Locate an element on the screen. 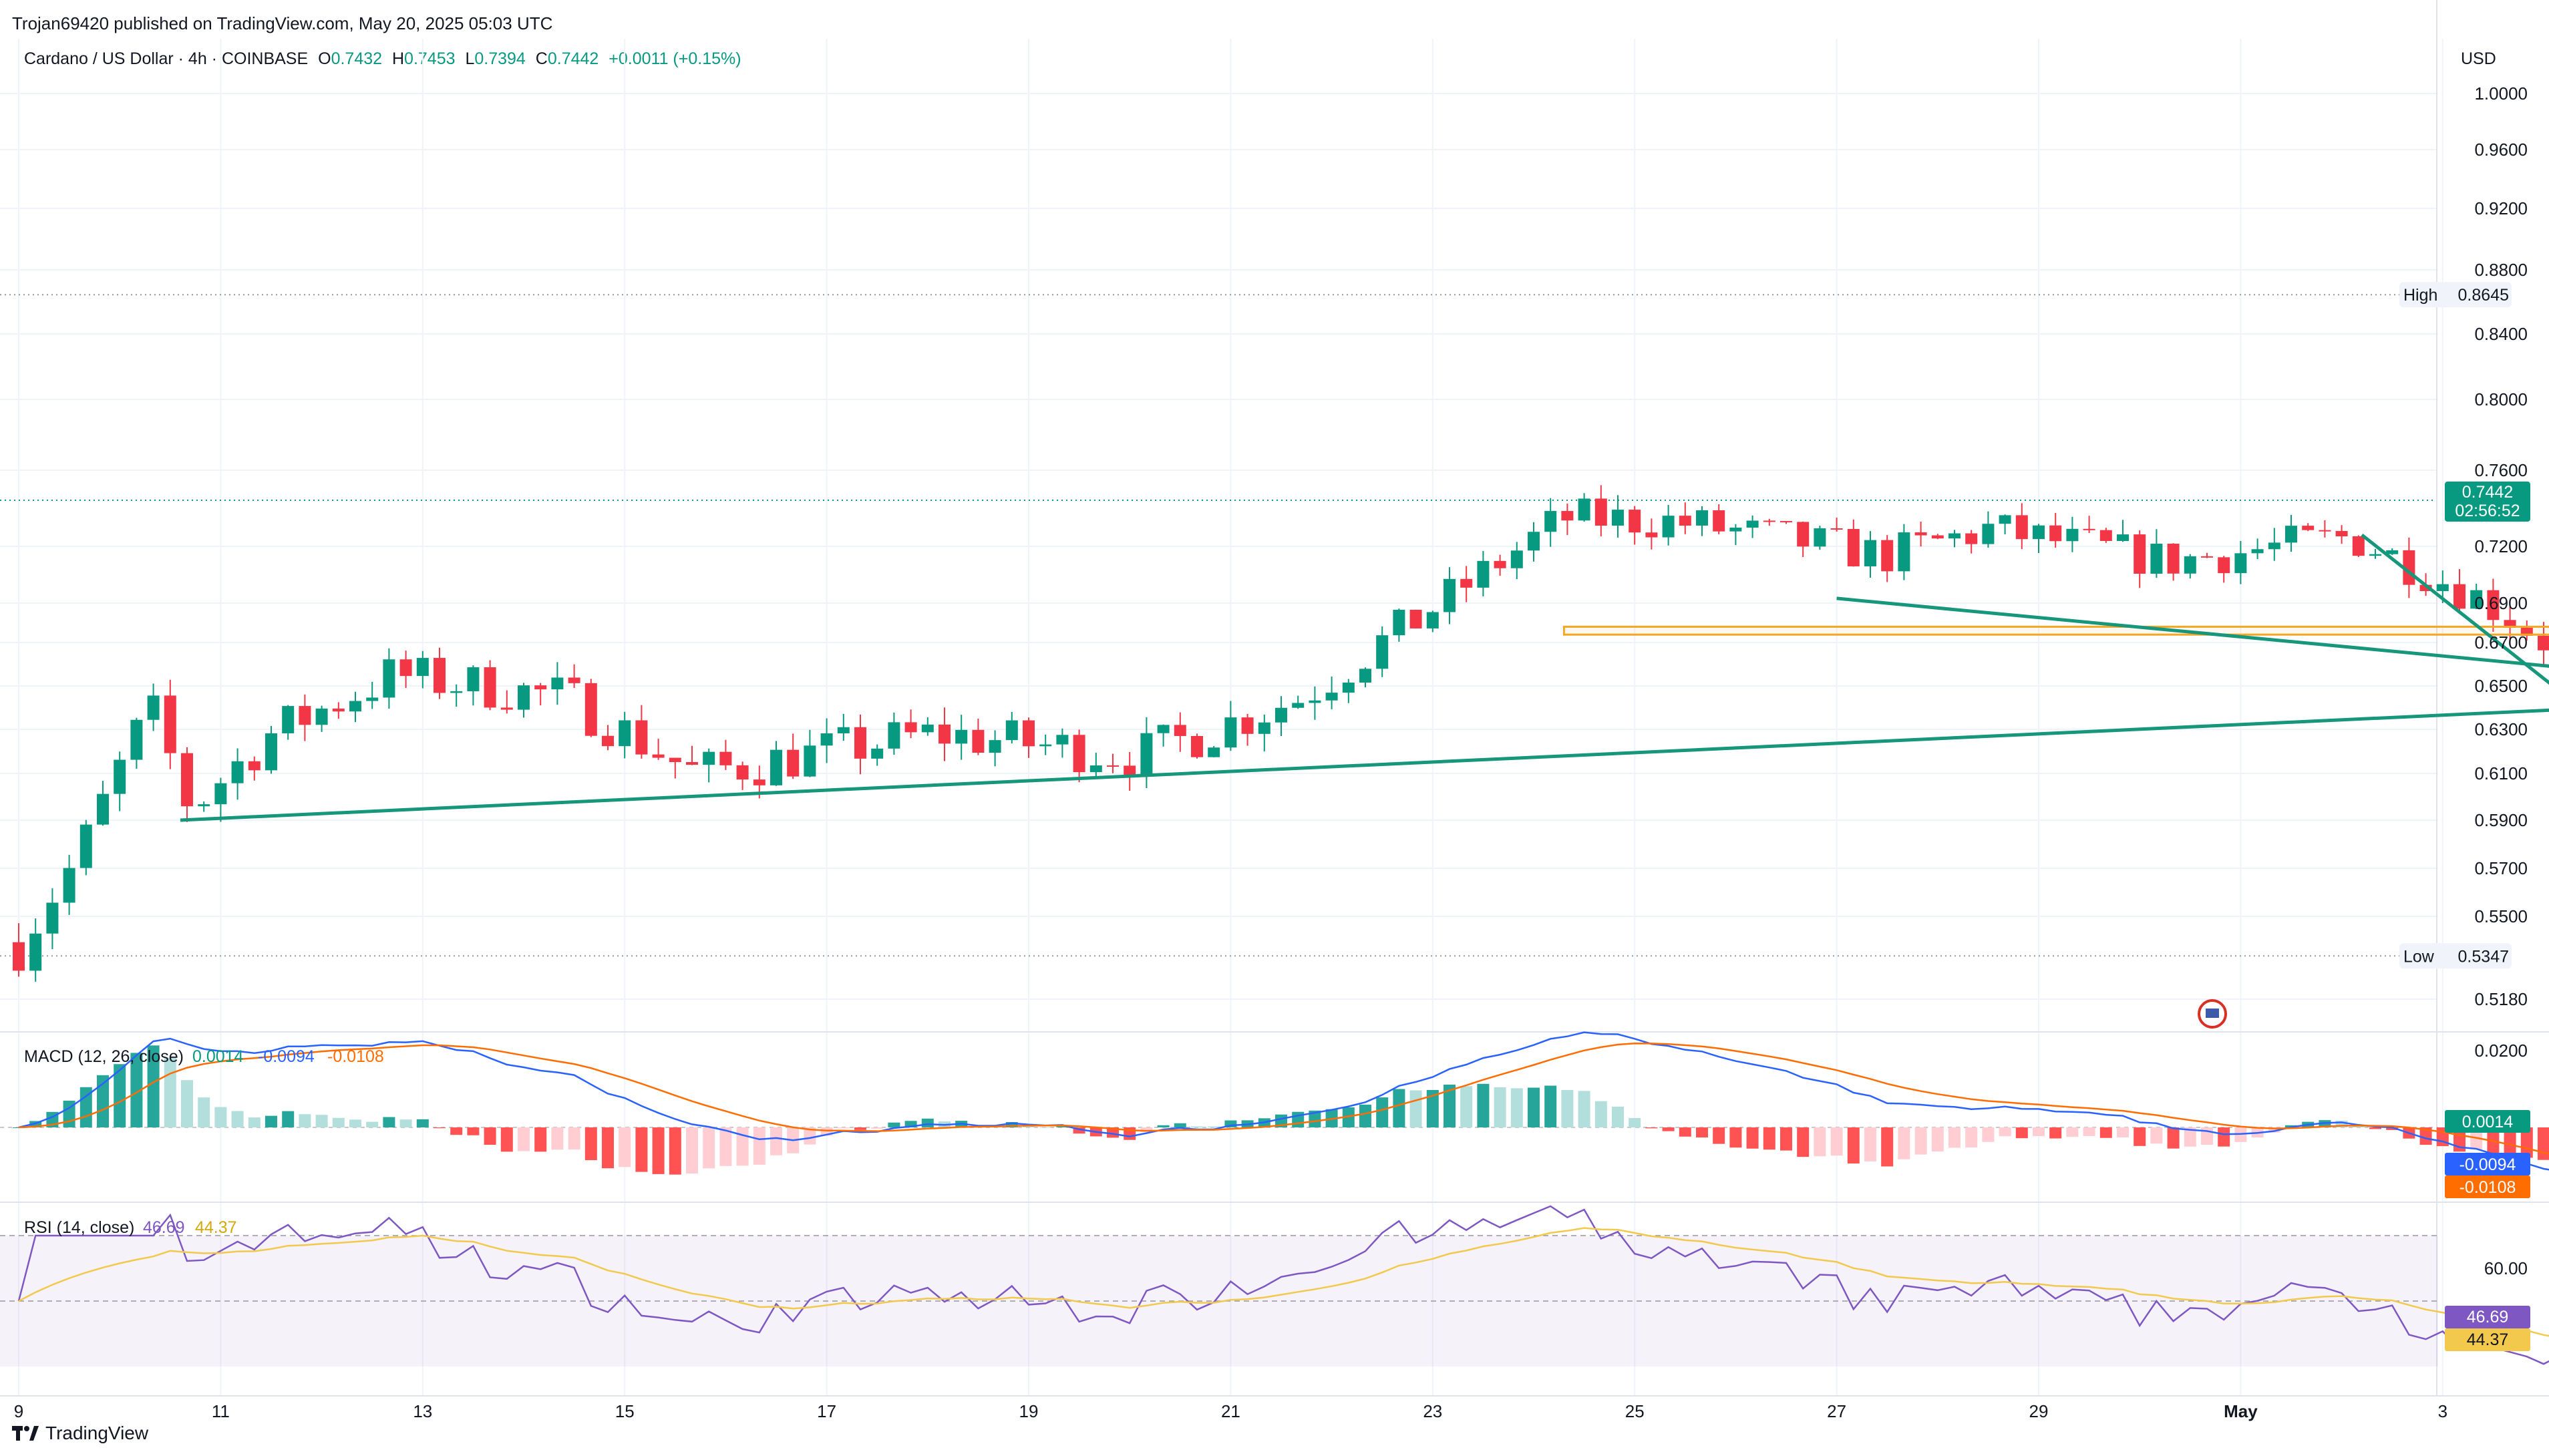  macd-value-tag is located at coordinates (2487, 1186).